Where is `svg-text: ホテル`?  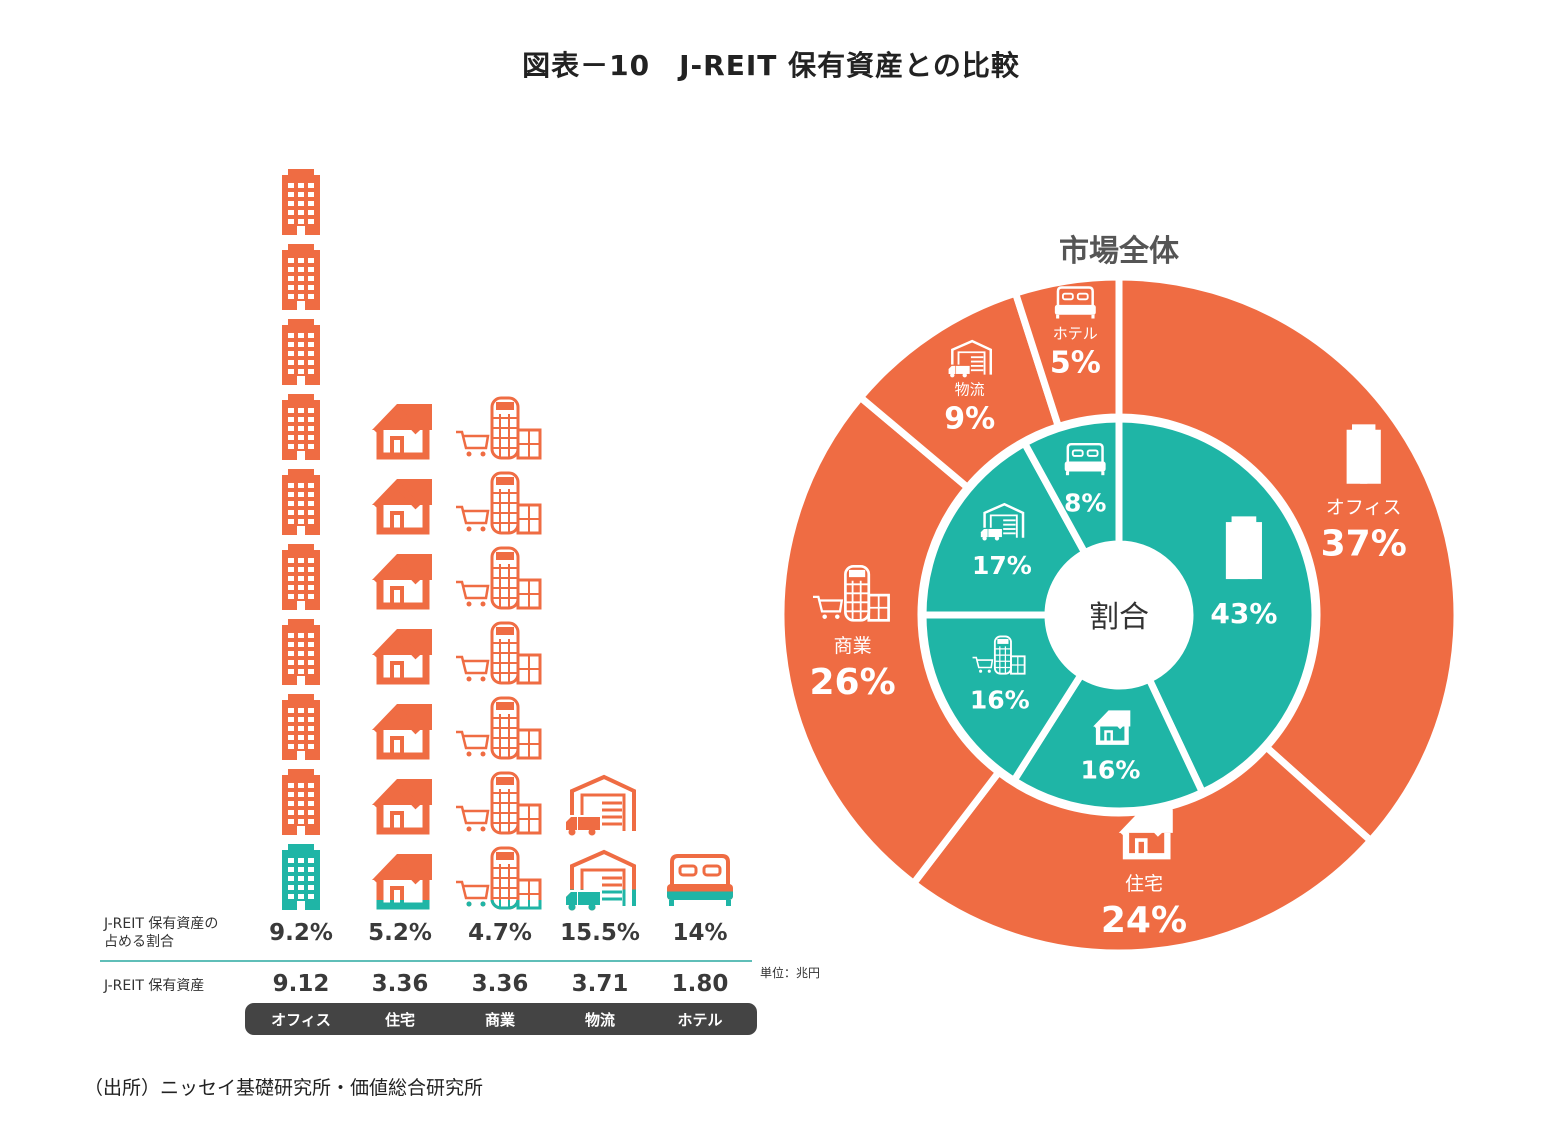
svg-text: ホテル is located at coordinates (1075, 333).